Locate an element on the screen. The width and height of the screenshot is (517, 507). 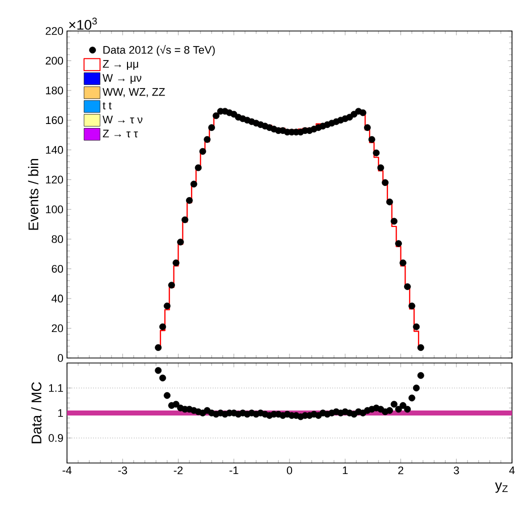
y-tick-label: 60 is located at coordinates (58, 268).